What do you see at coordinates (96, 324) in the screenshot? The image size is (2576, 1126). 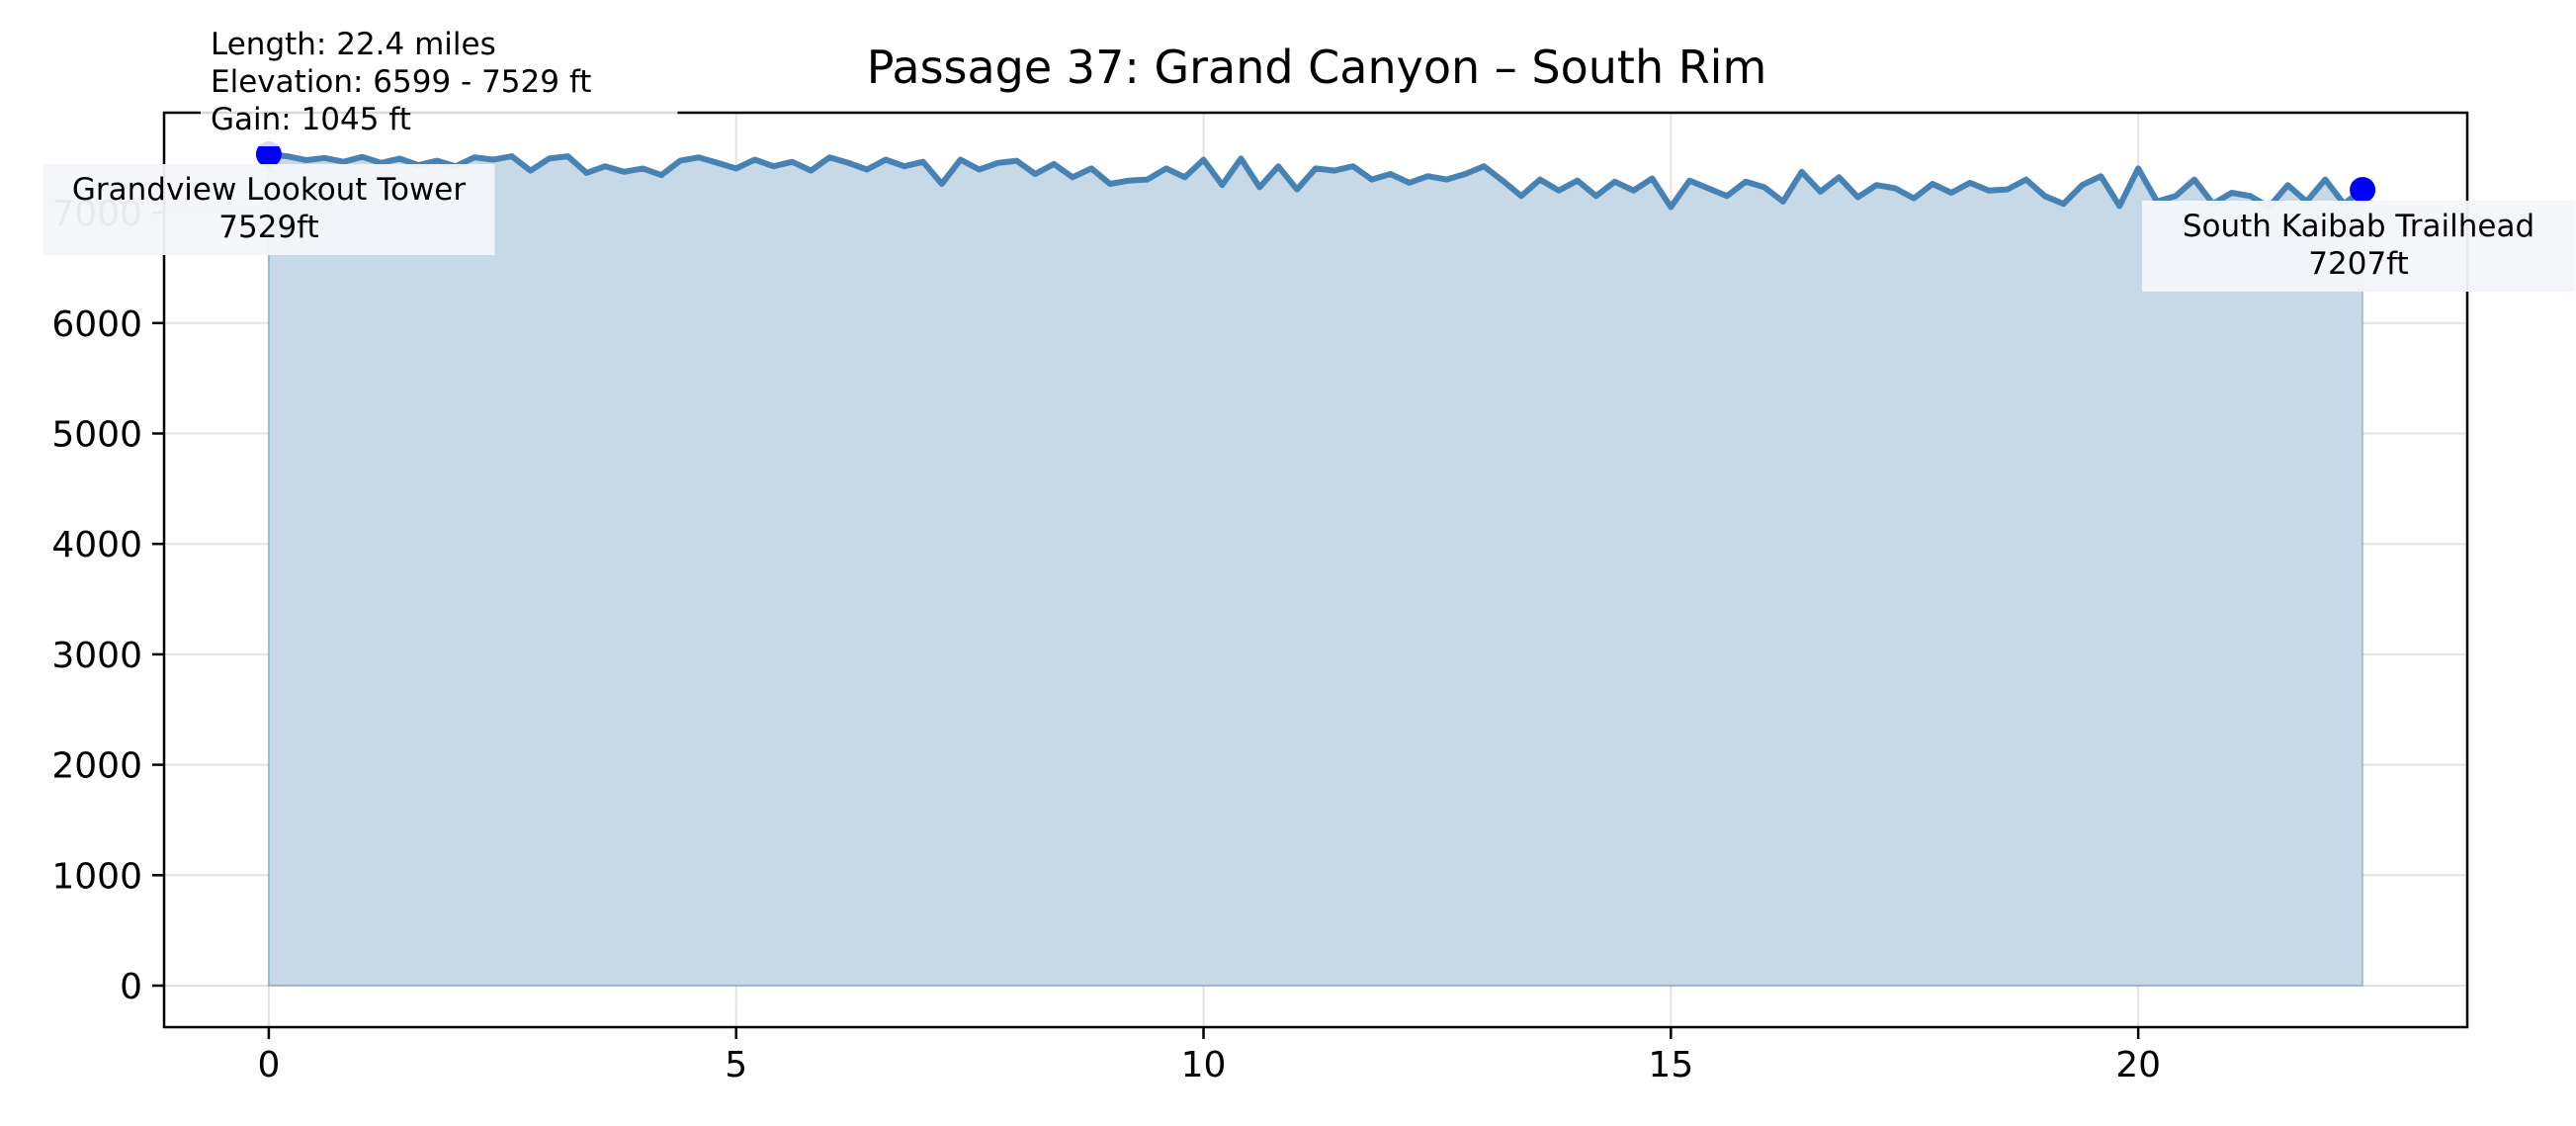 I see `y-tick-label: 6000` at bounding box center [96, 324].